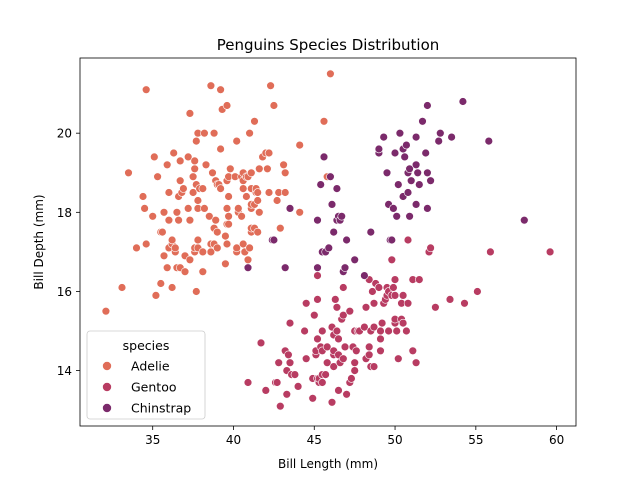  Describe the element at coordinates (39, 241) in the screenshot. I see `y-axis-label: Bill Depth (mm)` at that location.